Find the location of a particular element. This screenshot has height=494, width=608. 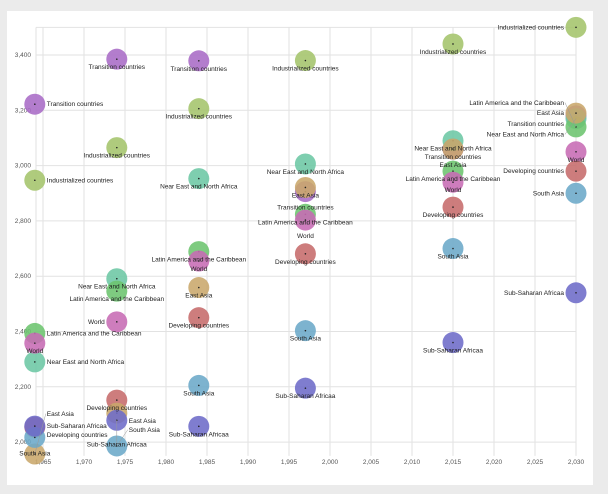

label-leader-line is located at coordinates (570, 126).